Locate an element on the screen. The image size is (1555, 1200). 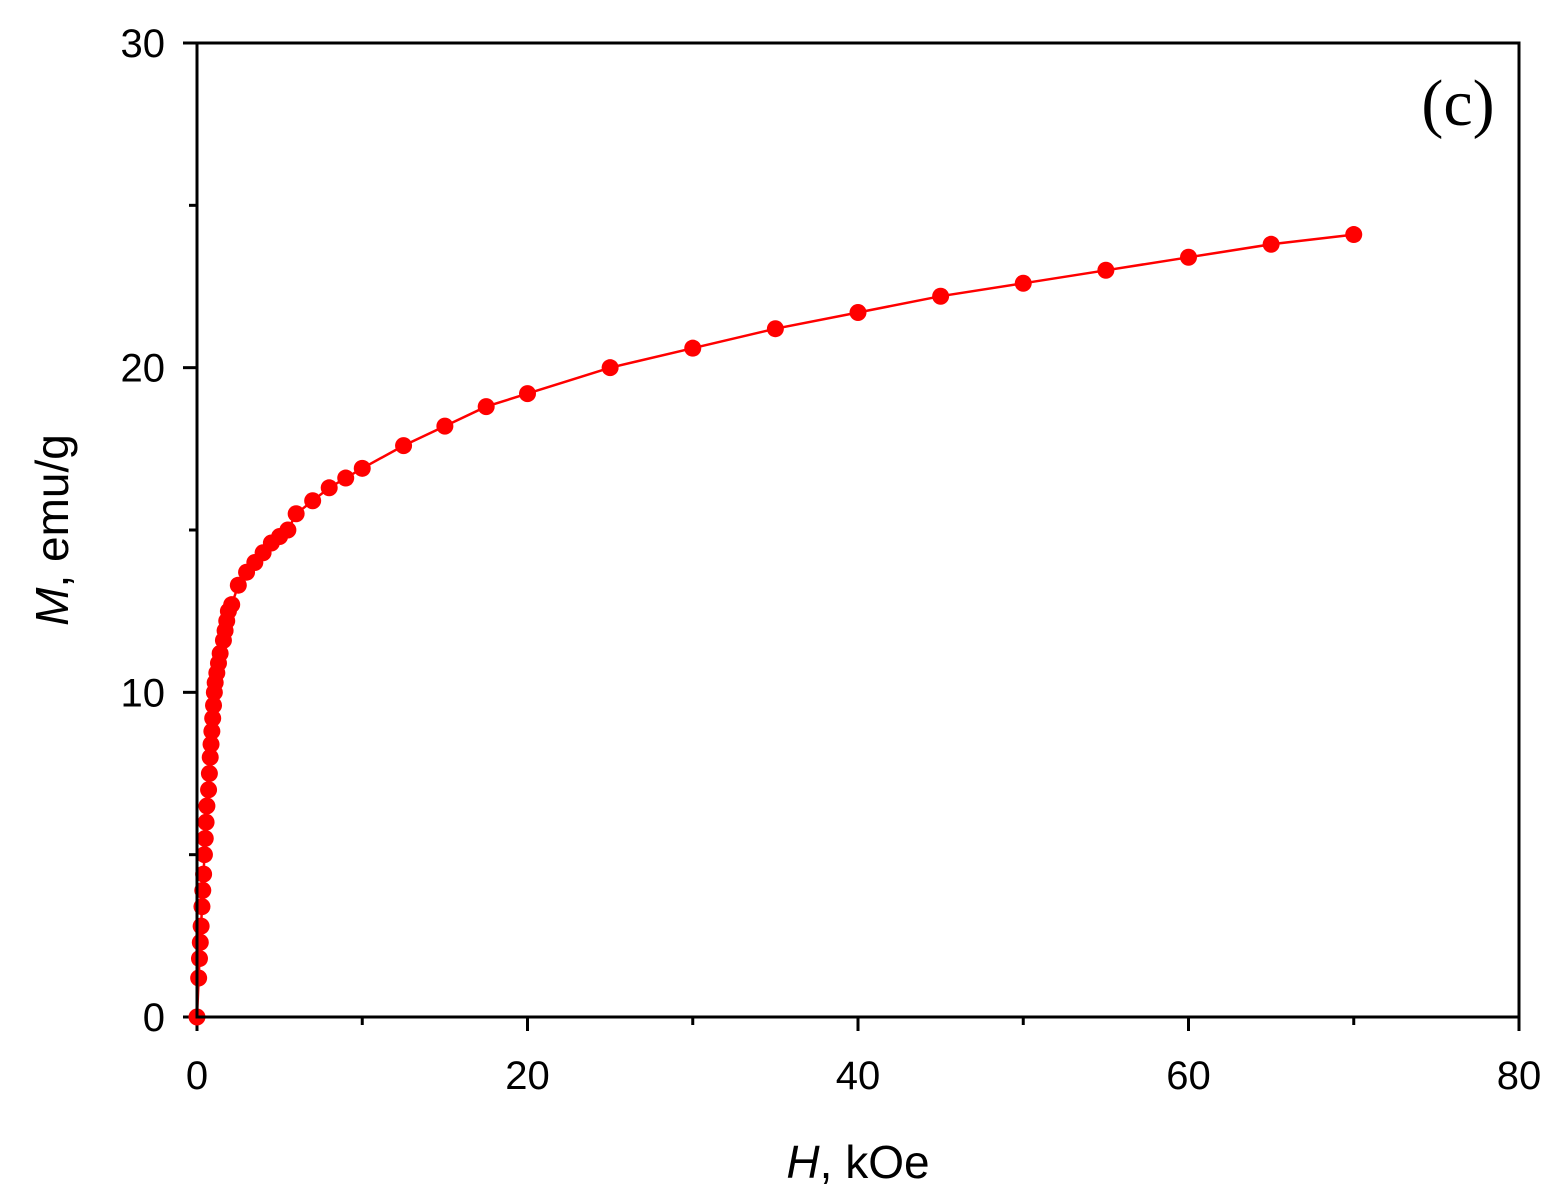
y-tick-label: 20 is located at coordinates (143, 369).